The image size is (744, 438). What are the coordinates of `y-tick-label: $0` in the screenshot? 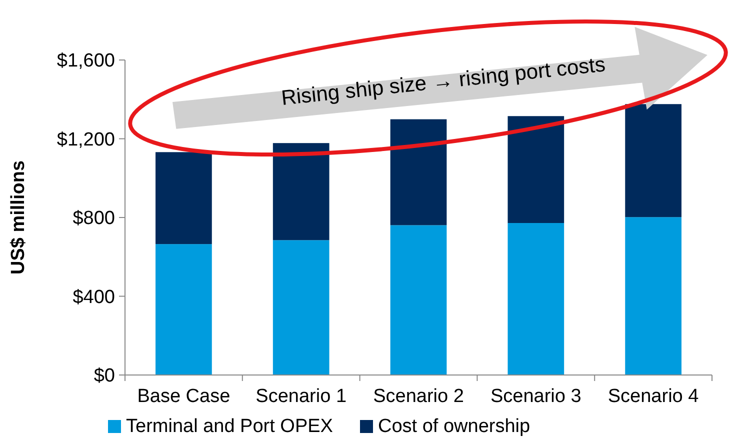 It's located at (104, 376).